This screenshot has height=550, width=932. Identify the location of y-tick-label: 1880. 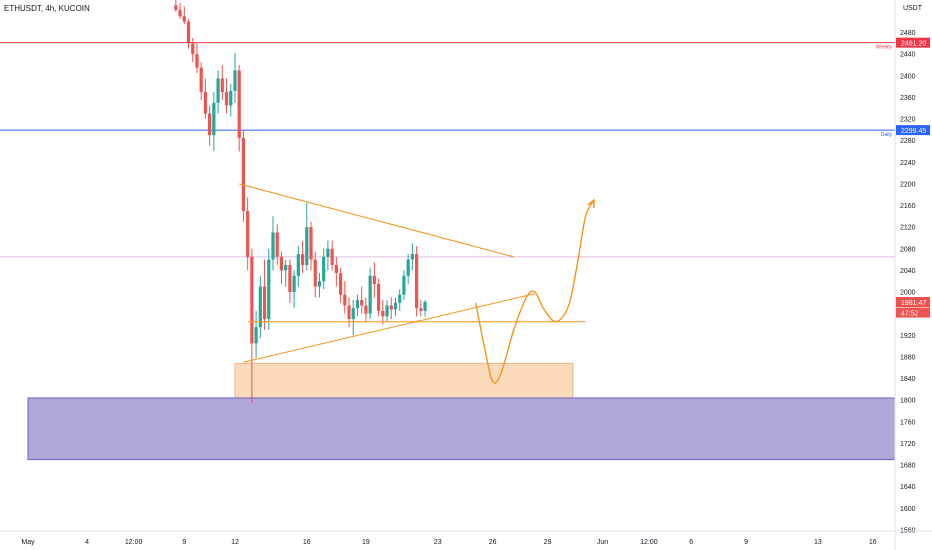
(908, 357).